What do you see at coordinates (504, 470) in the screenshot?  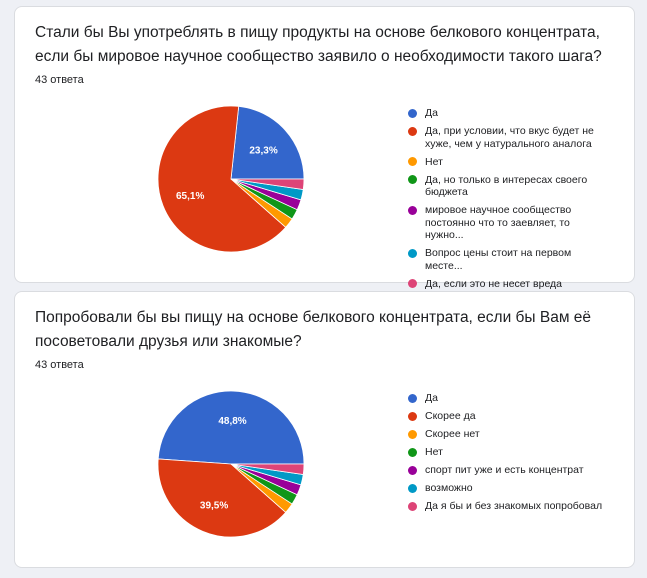 I see `legend-label: спорт пит уже и есть концентрат` at bounding box center [504, 470].